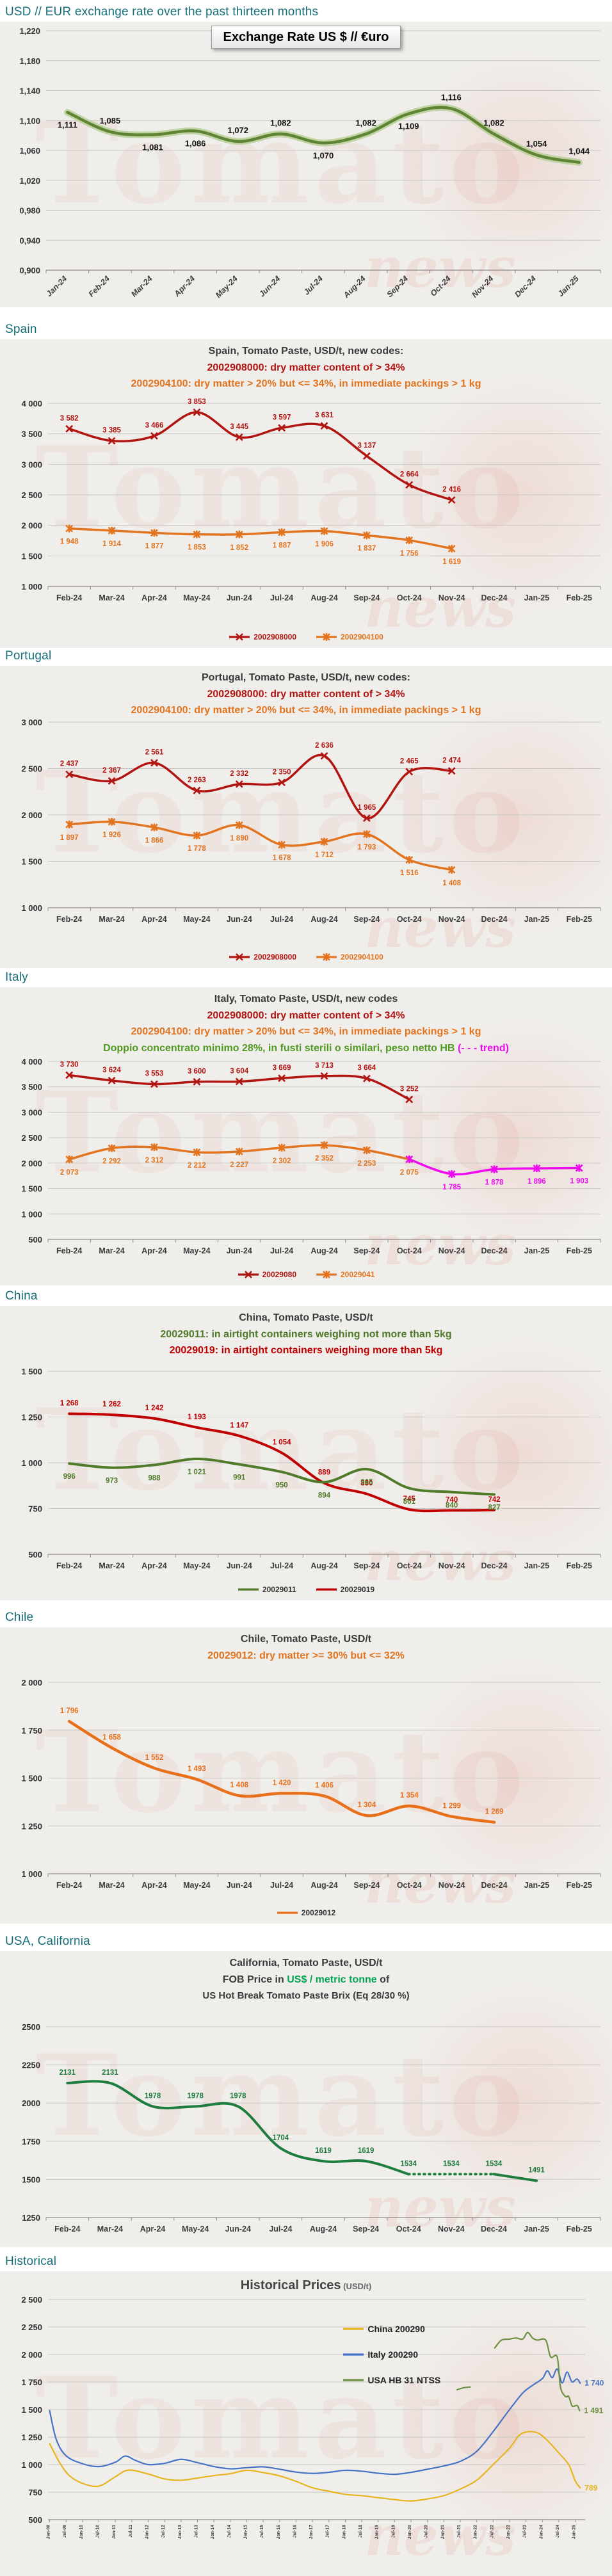 This screenshot has height=2576, width=612. Describe the element at coordinates (306, 1318) in the screenshot. I see `china-chart-title: China, Tomato Paste, USD/t` at that location.